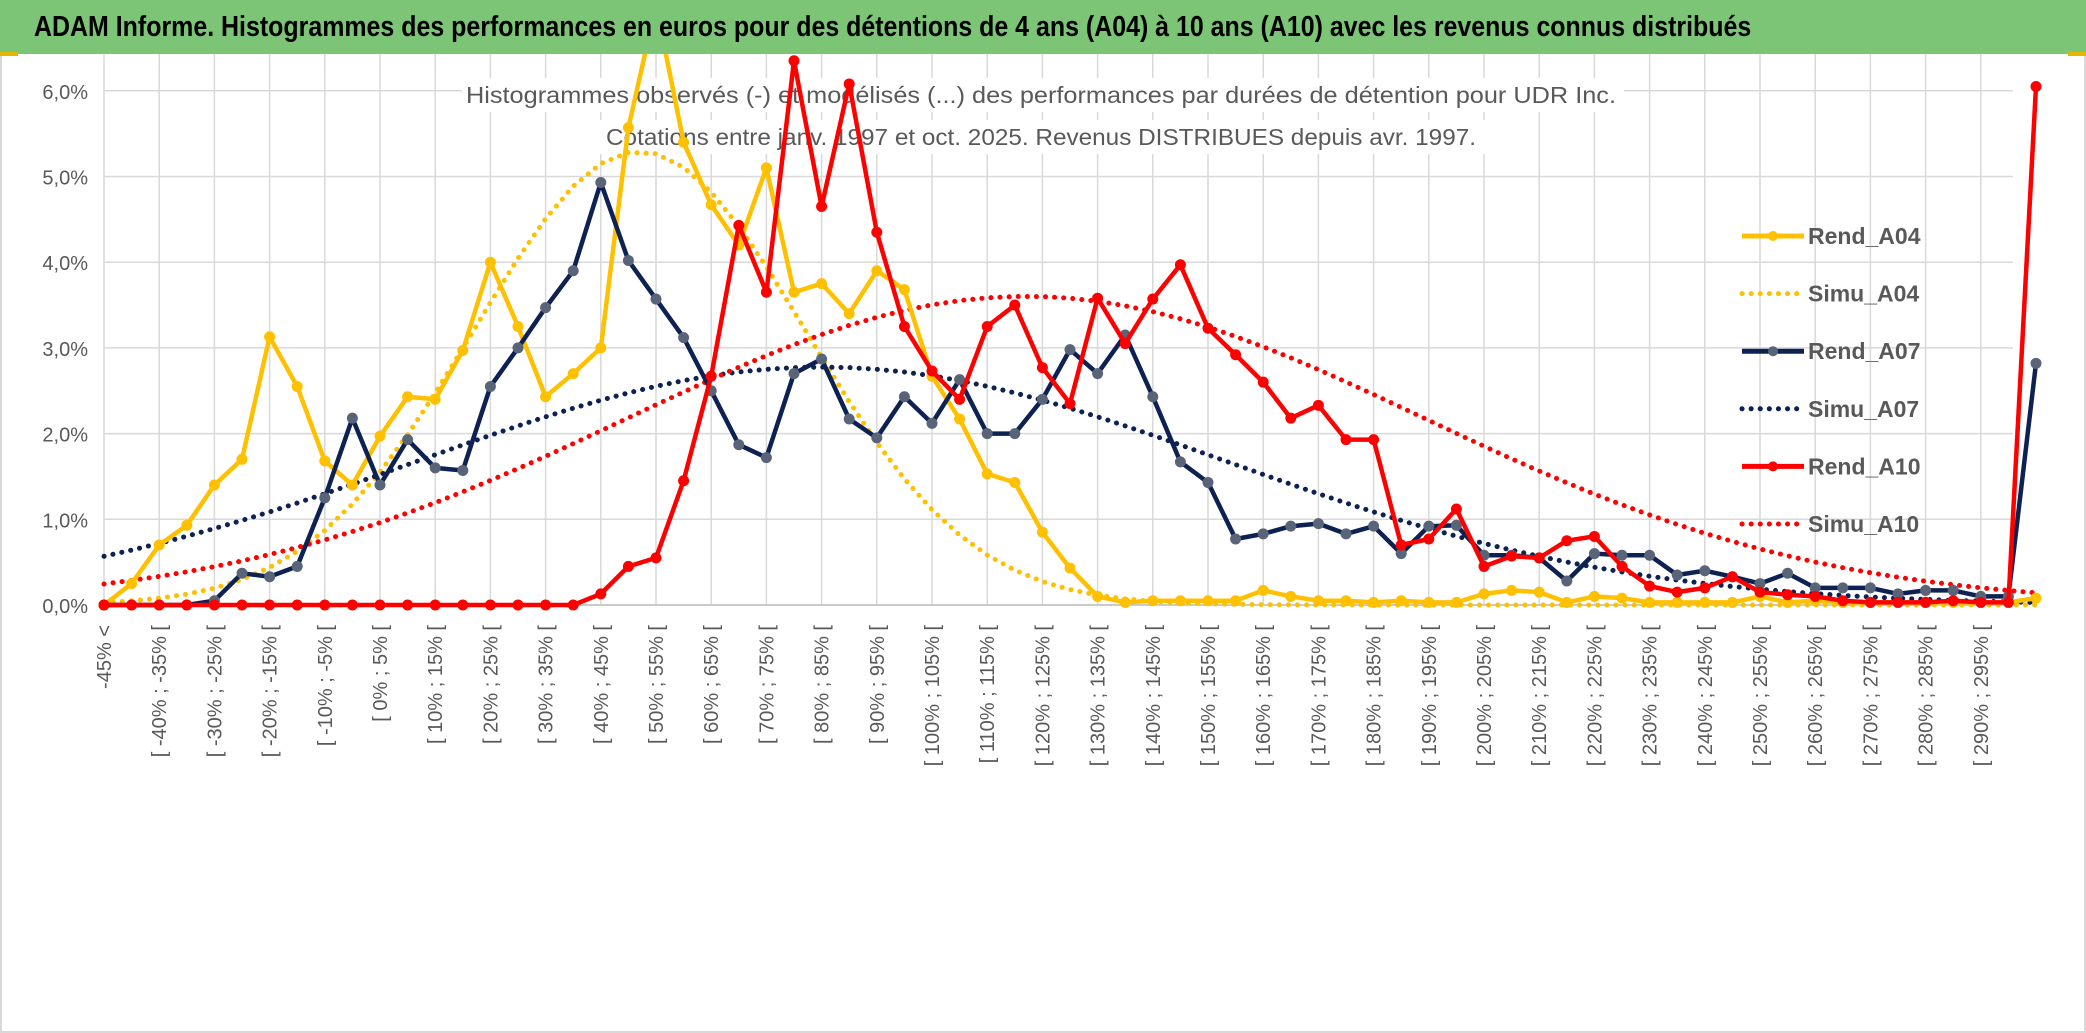  I want to click on x-tick-label: [ 170% ; 175% [, so click(1319, 696).